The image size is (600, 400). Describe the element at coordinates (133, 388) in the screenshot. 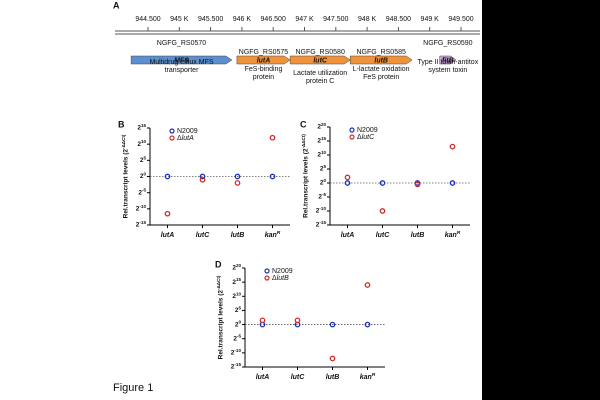

I see `figure-label: Figure 1` at that location.